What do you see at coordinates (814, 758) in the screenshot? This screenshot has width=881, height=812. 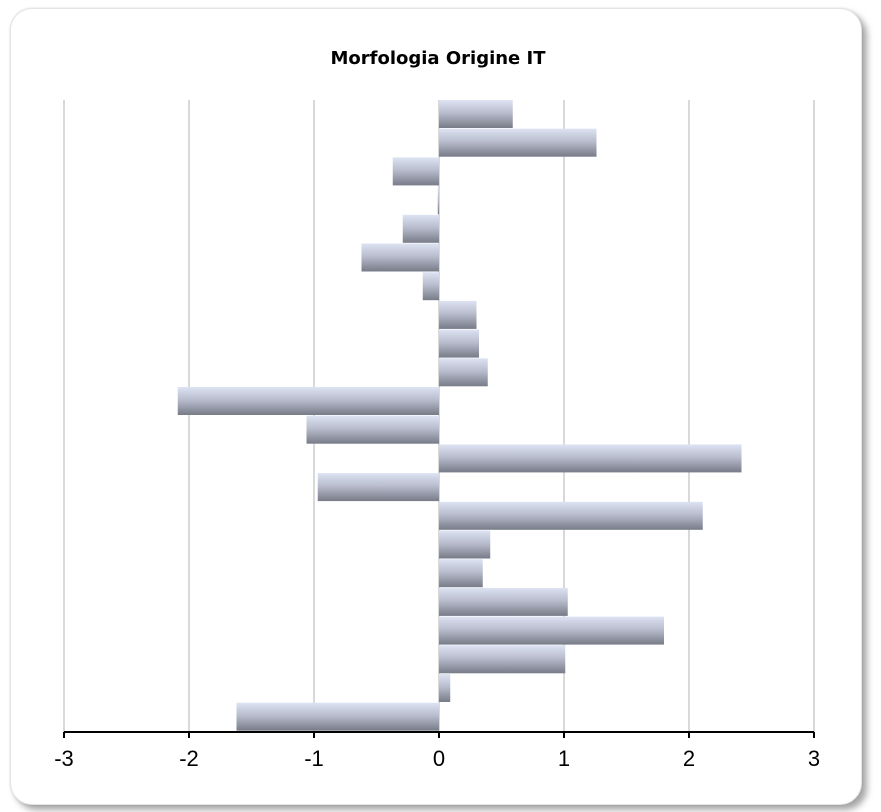 I see `x-tick-label: 3` at bounding box center [814, 758].